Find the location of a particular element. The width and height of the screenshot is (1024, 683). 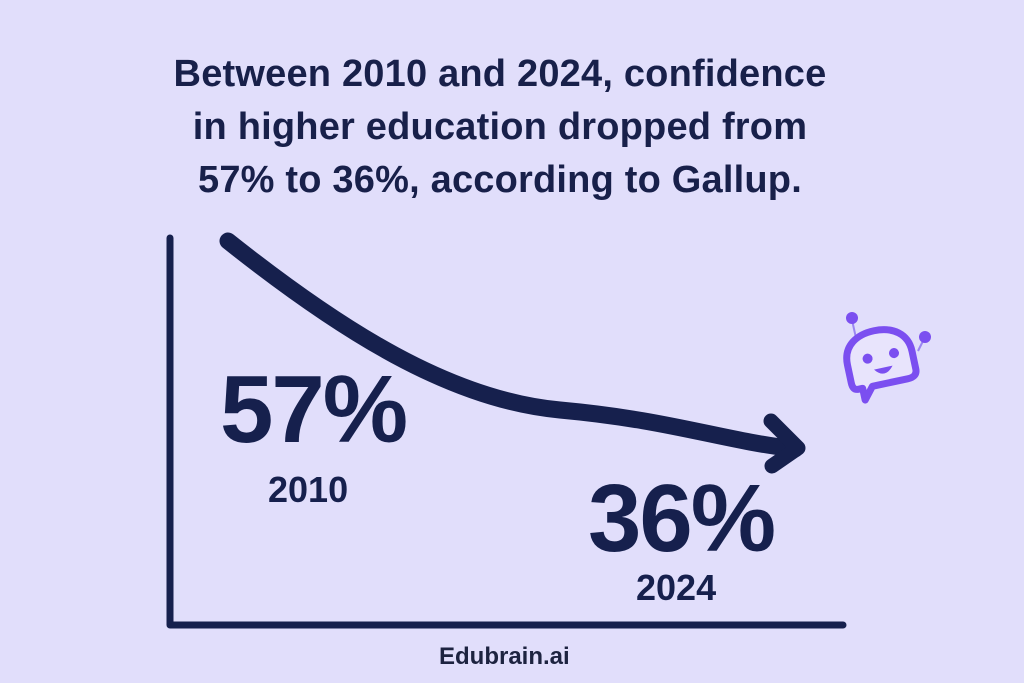

brand-footer: Edubrain.ai is located at coordinates (504, 656).